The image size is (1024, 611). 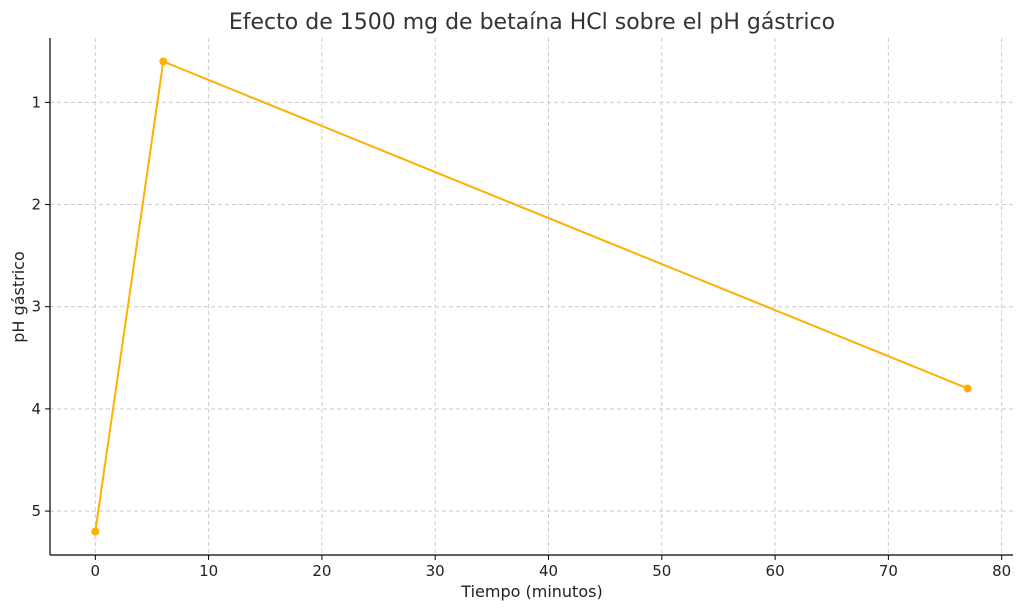 I want to click on y-tick-label: 3, so click(x=36, y=307).